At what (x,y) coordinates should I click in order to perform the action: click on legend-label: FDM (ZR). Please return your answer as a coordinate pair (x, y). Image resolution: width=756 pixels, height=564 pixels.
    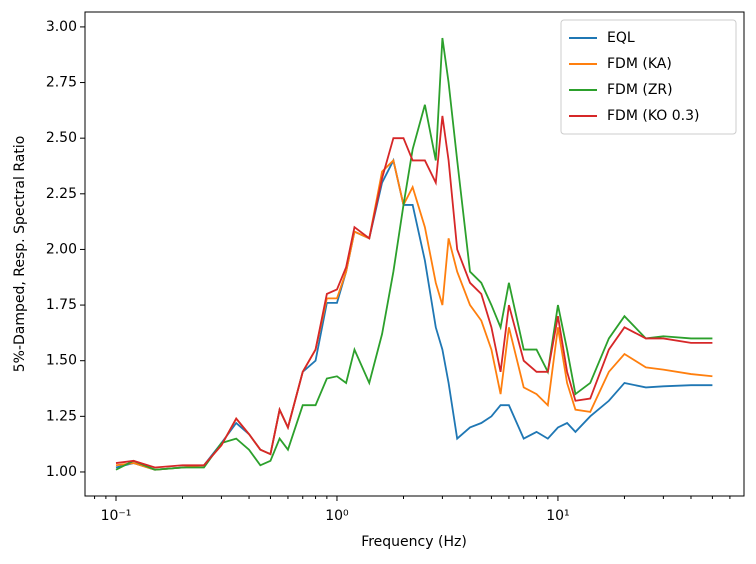
    Looking at the image, I should click on (640, 90).